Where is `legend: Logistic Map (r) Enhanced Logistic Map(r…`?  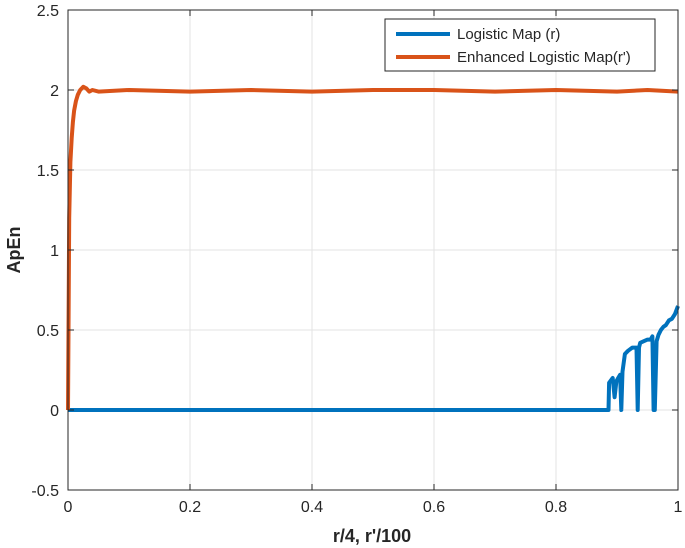 legend: Logistic Map (r) Enhanced Logistic Map(r… is located at coordinates (520, 45).